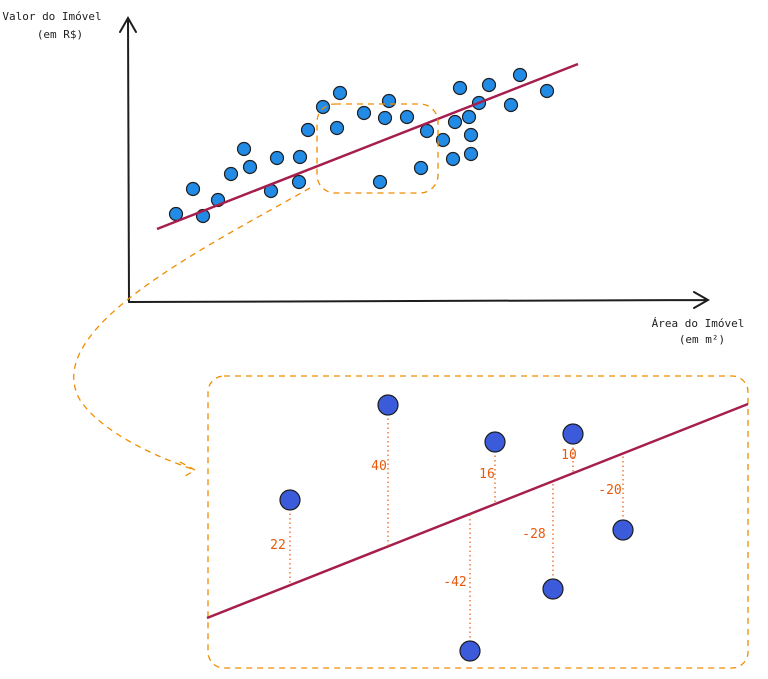 The height and width of the screenshot is (679, 768). I want to click on x-axis-label: Área do Imóvel, so click(698, 323).